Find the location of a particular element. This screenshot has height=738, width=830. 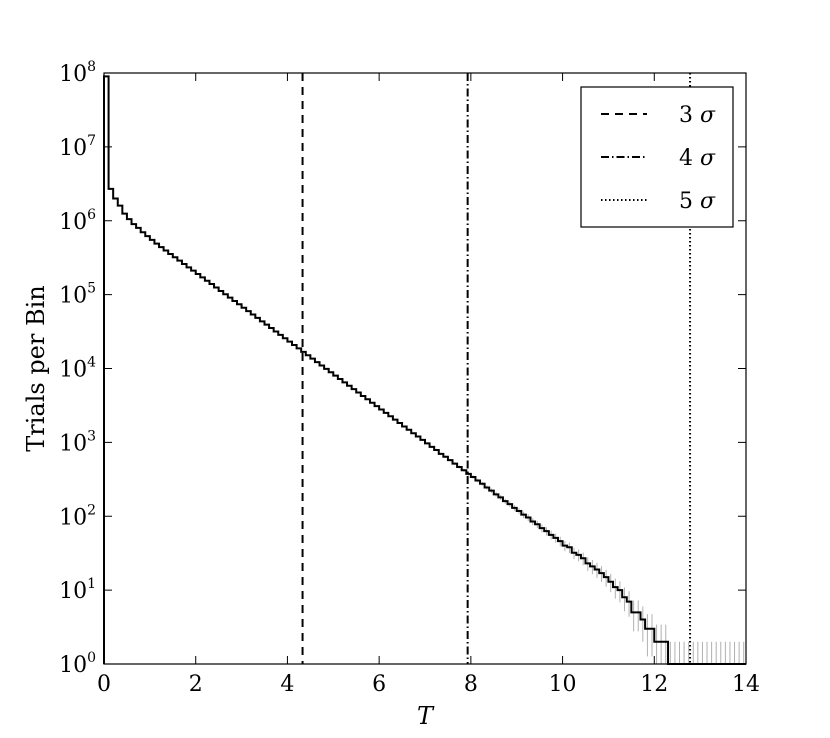

y-tick-label: 10⁰ is located at coordinates (77, 664).